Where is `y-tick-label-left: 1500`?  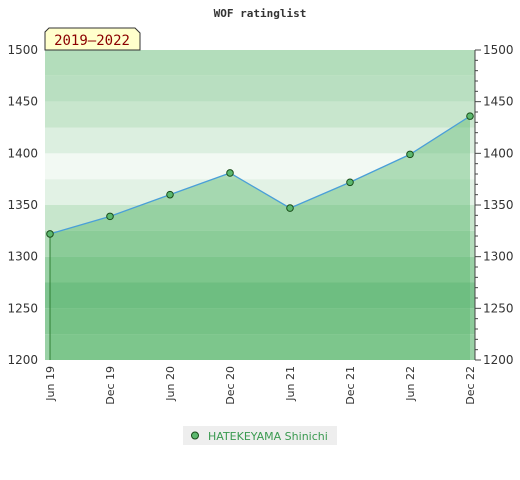
y-tick-label-left: 1500 is located at coordinates (22, 50).